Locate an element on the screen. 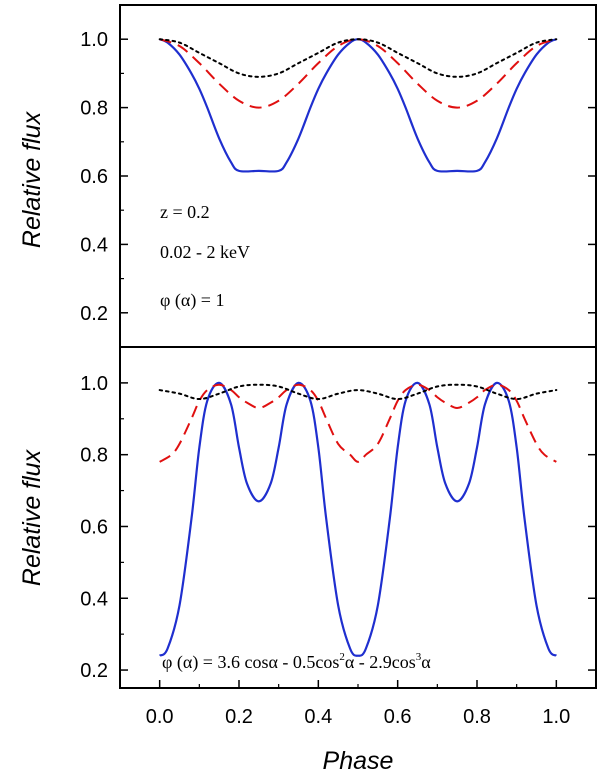  bottom-ytick-label: 0.8 is located at coordinates (94, 456).